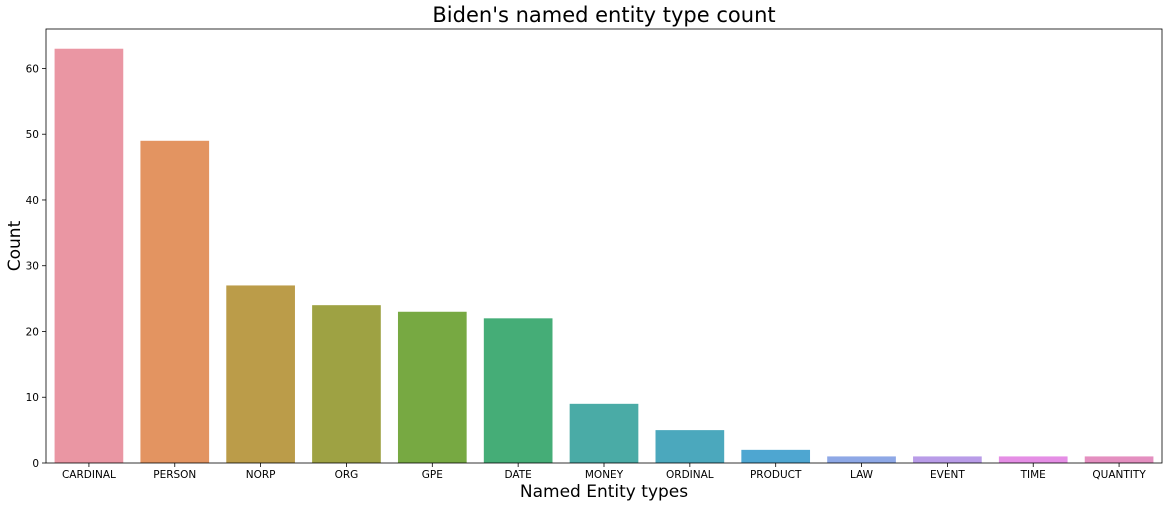 The image size is (1169, 506). What do you see at coordinates (35, 464) in the screenshot?
I see `y-tick-label: 0` at bounding box center [35, 464].